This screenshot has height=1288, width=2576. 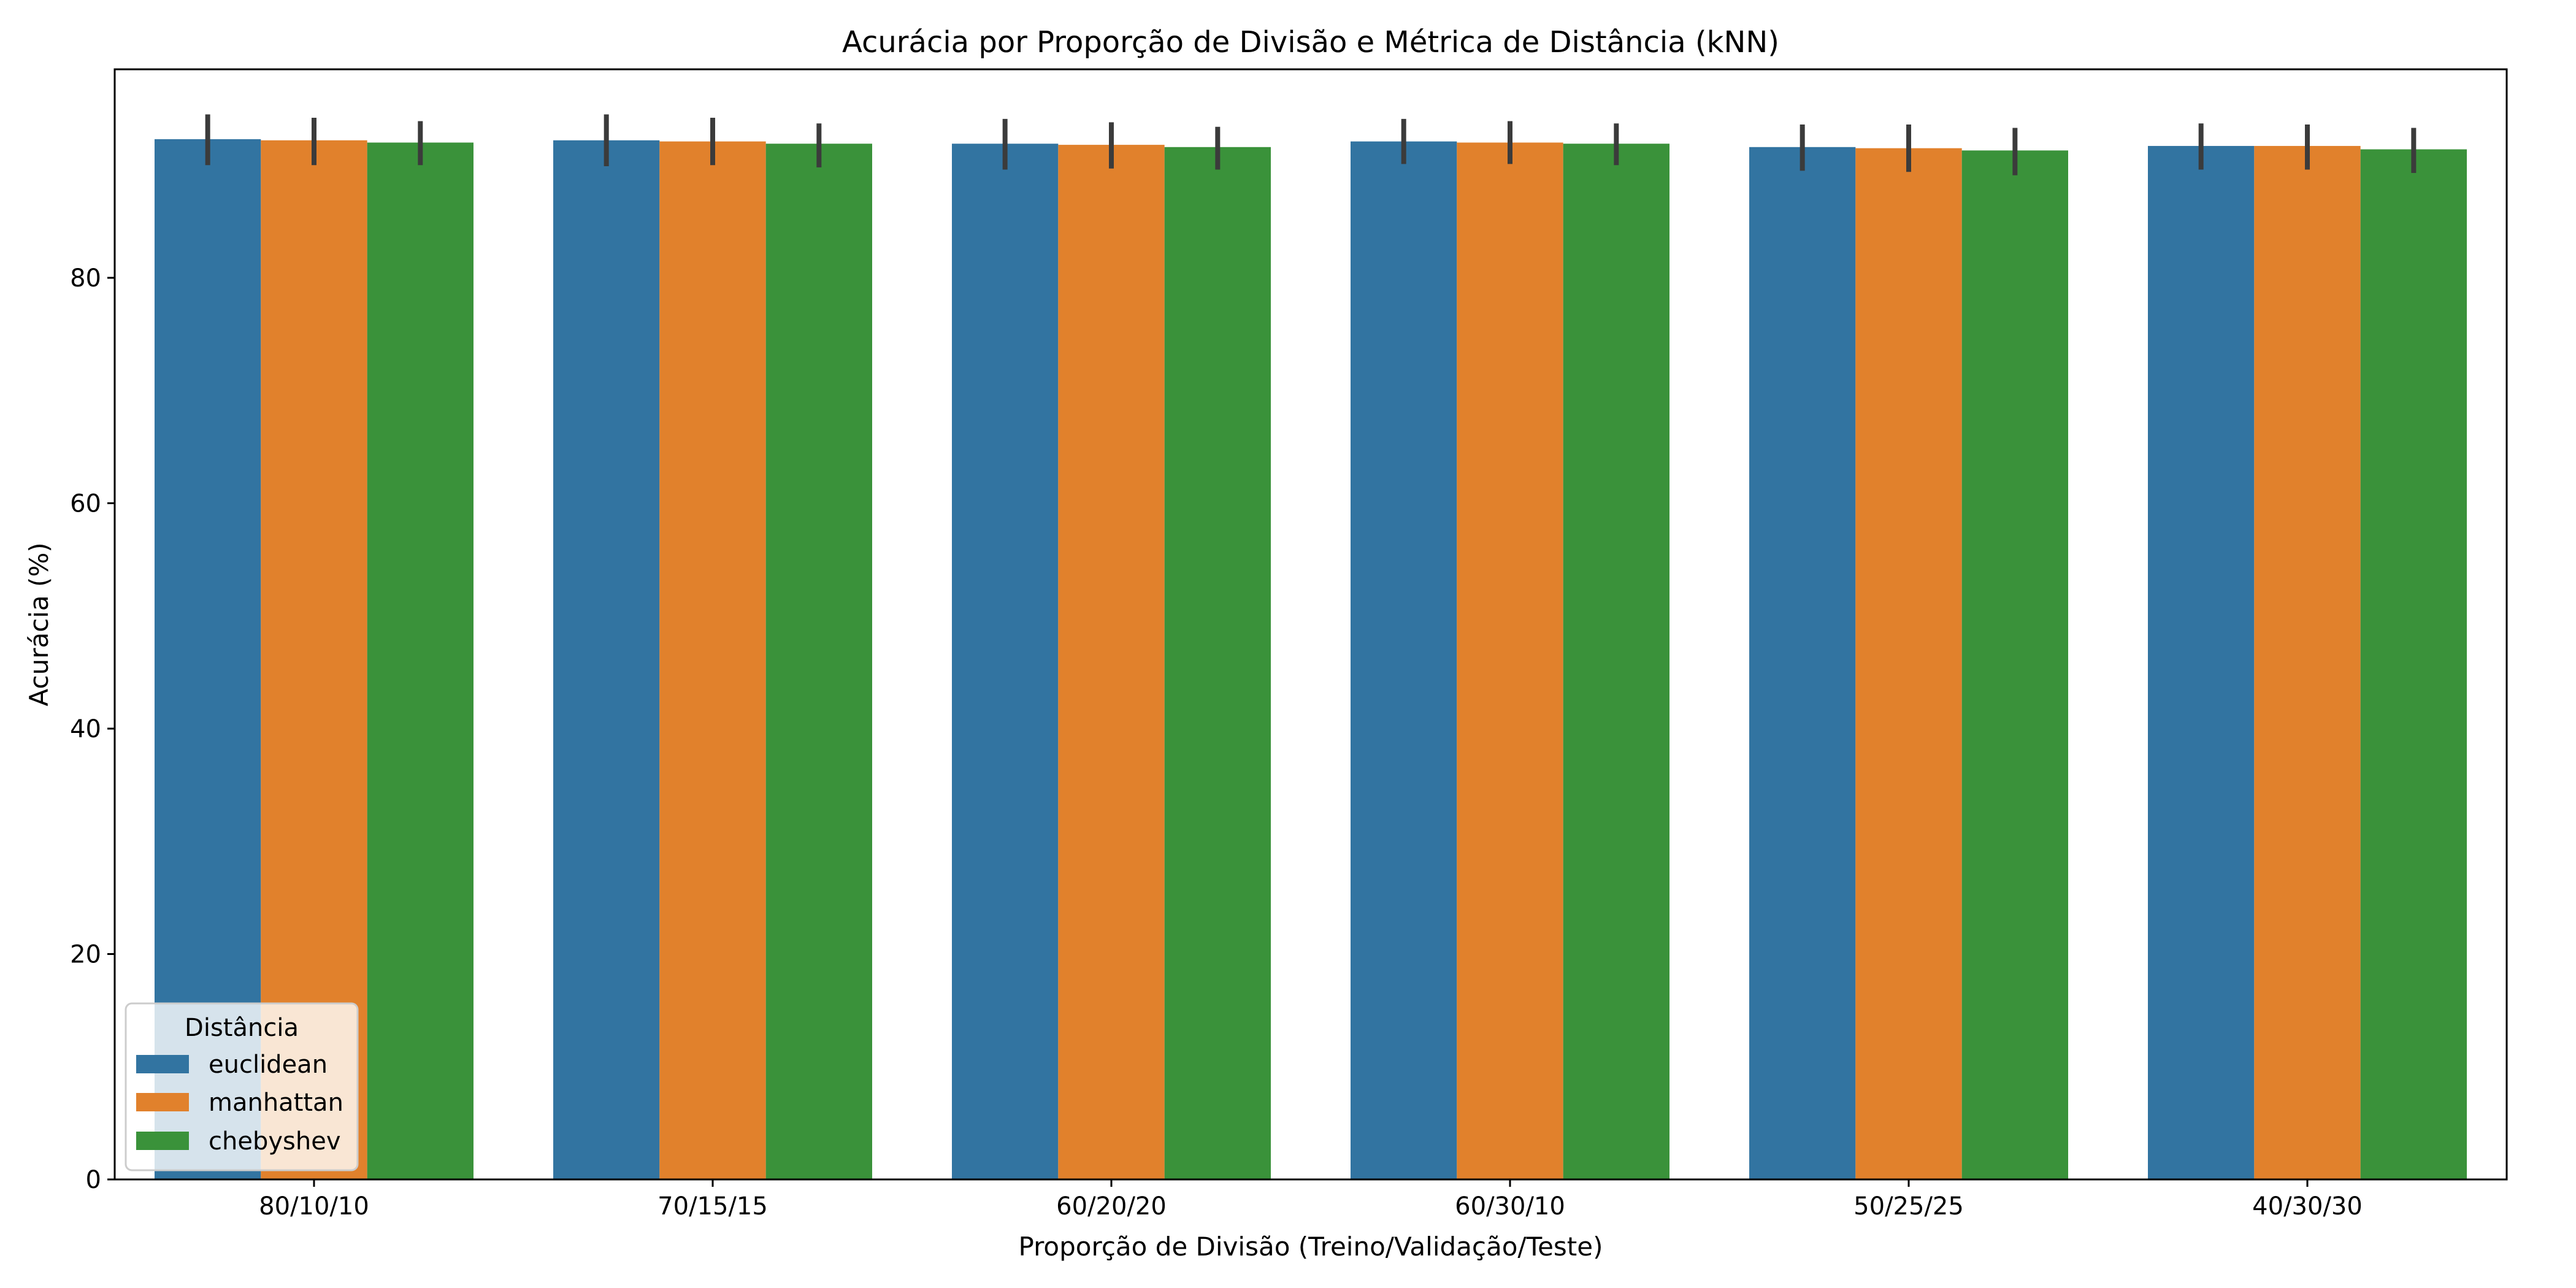 I want to click on bar-euclidean-70/15/15, so click(x=606, y=660).